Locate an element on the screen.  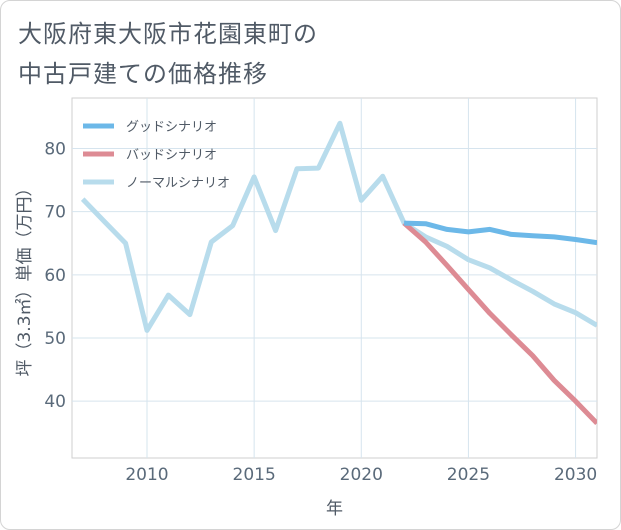
y-tick-label: 60 is located at coordinates (55, 276).